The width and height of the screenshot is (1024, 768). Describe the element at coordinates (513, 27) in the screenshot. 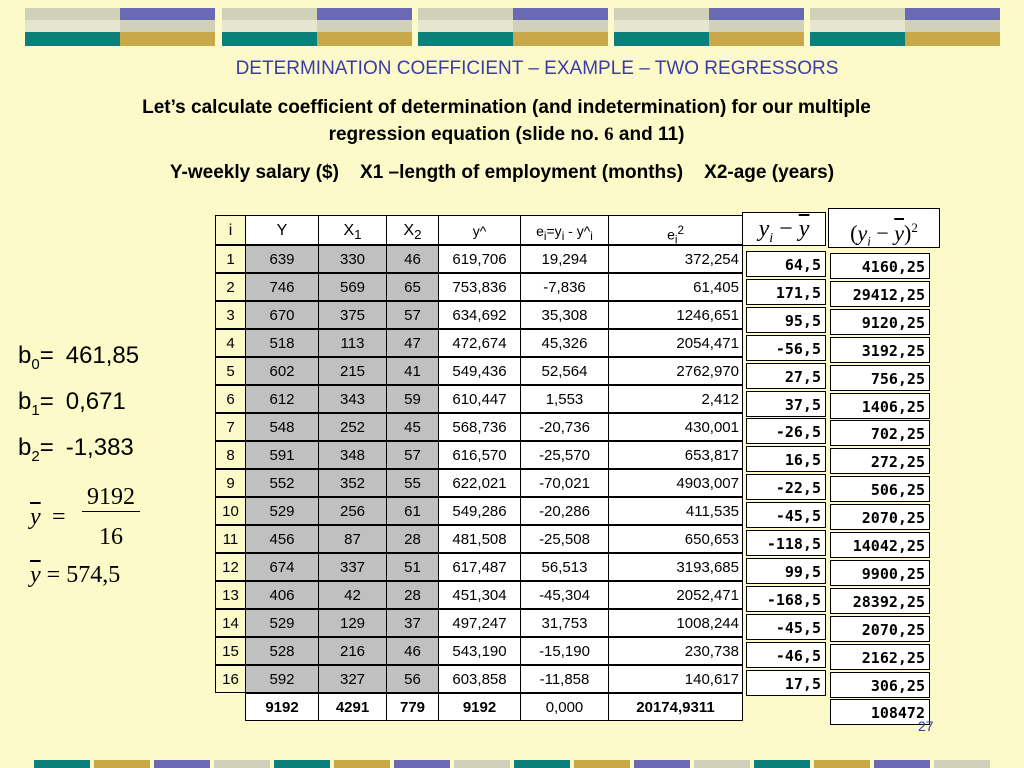

I see `band` at that location.